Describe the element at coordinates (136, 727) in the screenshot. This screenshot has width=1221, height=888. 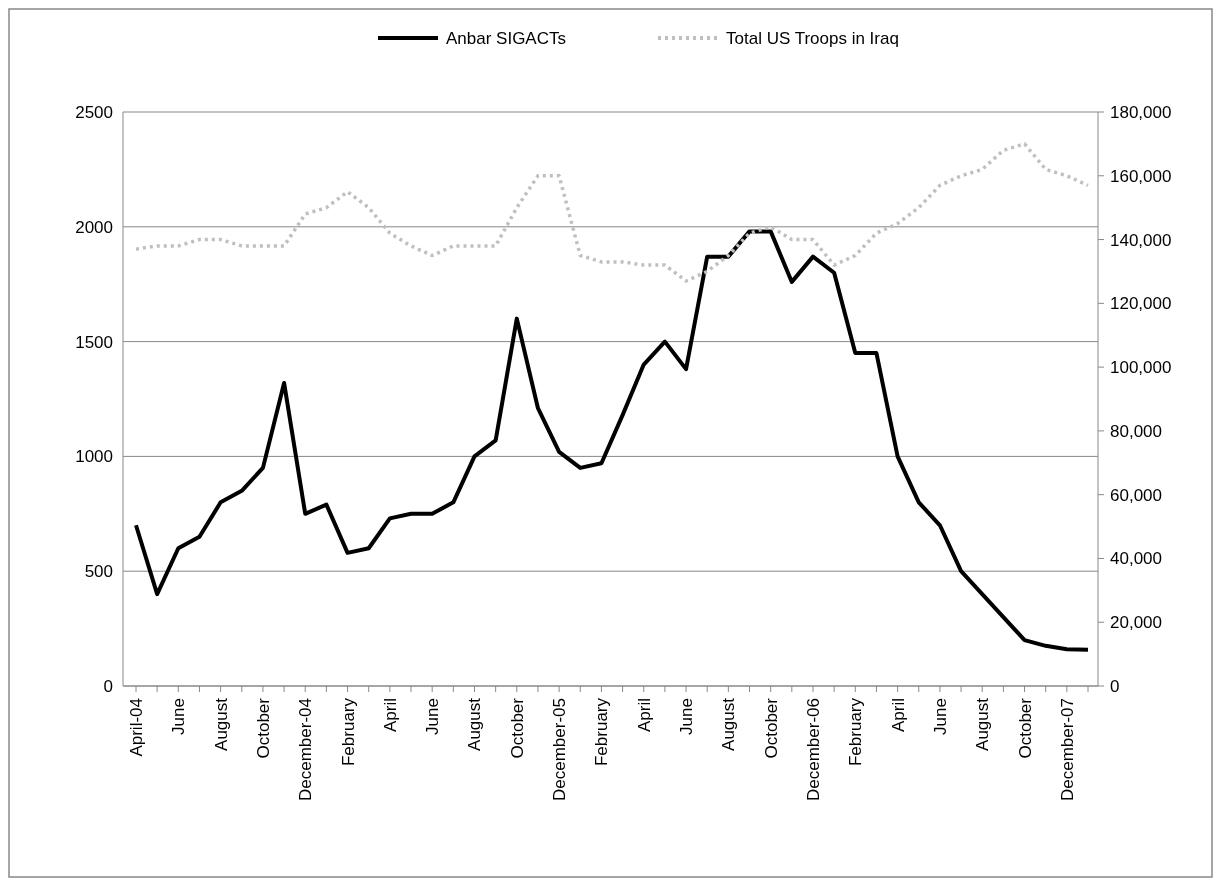
I see `x-tick-label: April-04` at that location.